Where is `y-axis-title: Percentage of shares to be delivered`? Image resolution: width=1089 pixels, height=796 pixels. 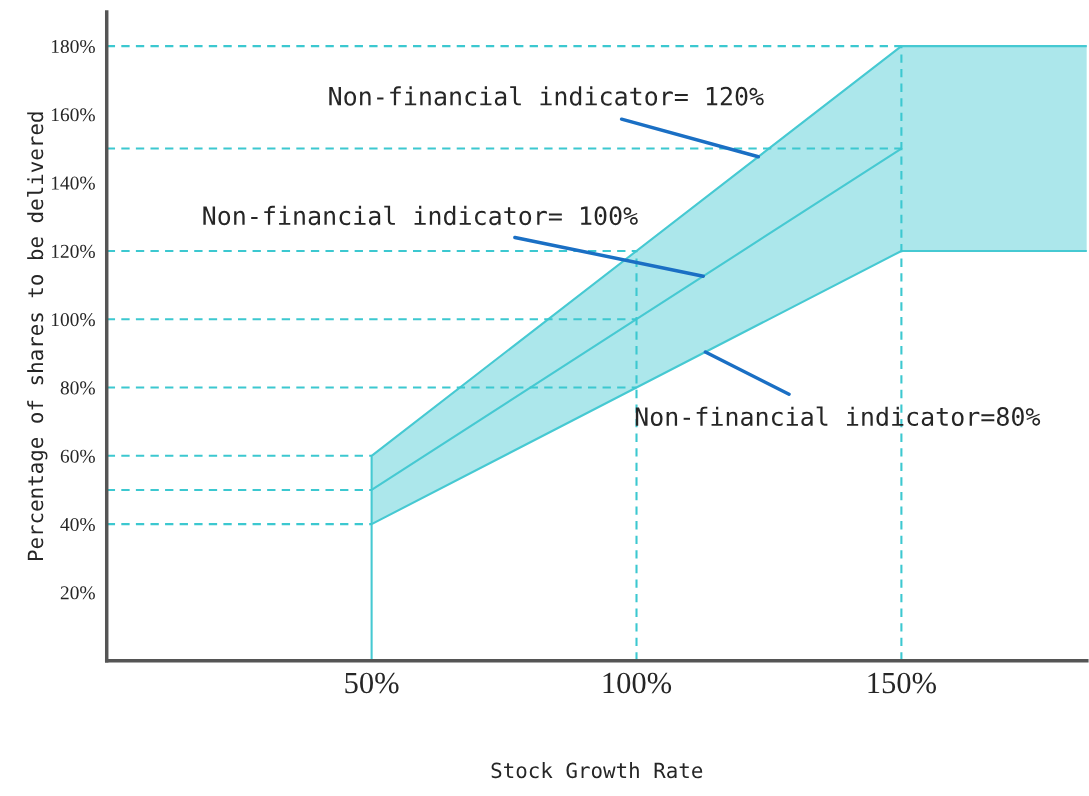
y-axis-title: Percentage of shares to be delivered is located at coordinates (37, 336).